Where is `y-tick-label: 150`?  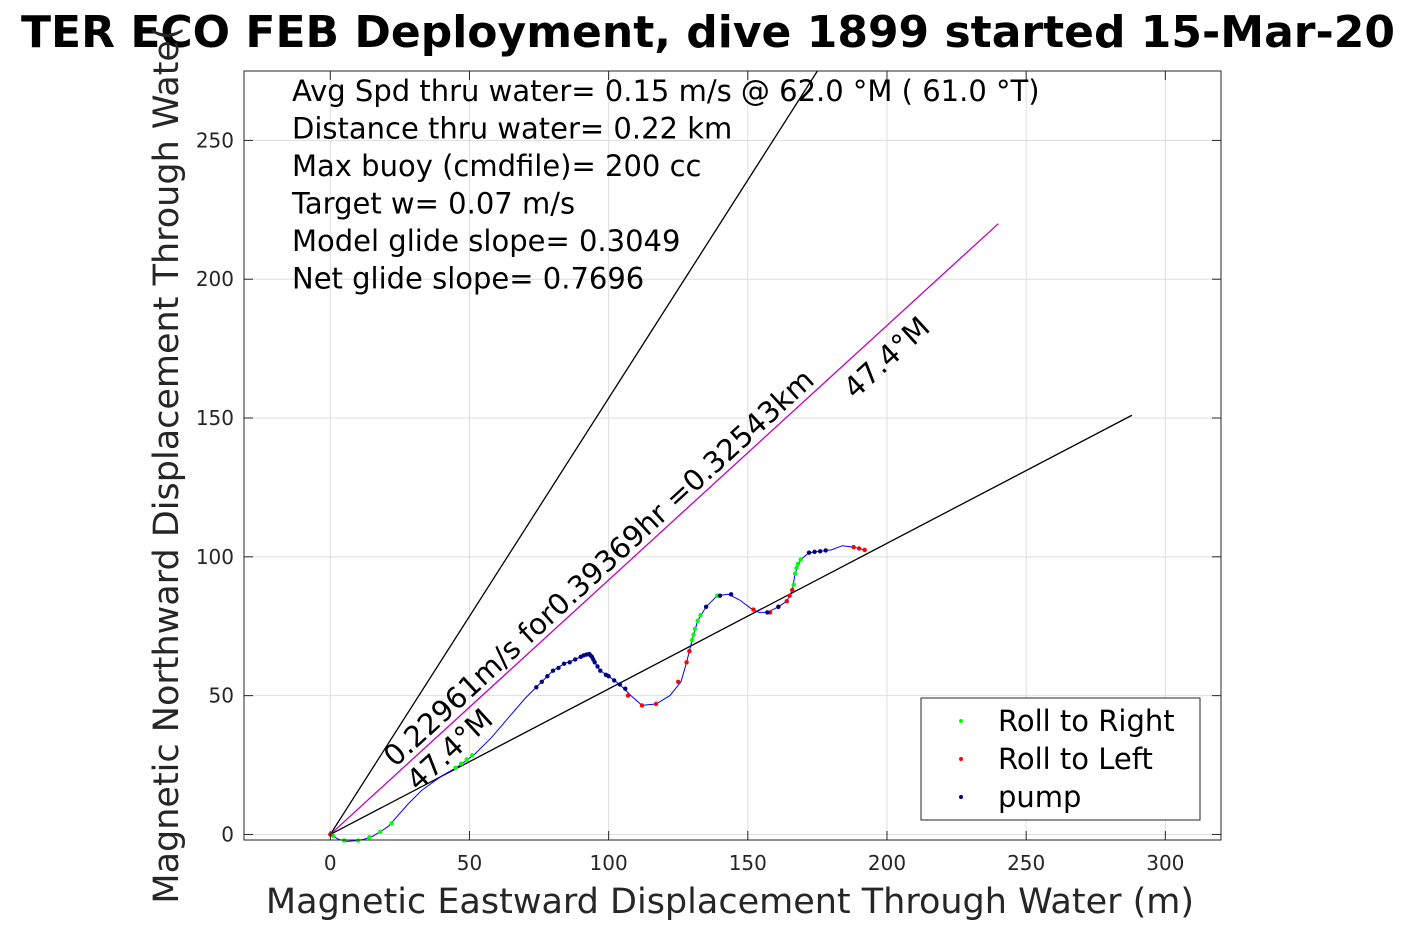
y-tick-label: 150 is located at coordinates (215, 418).